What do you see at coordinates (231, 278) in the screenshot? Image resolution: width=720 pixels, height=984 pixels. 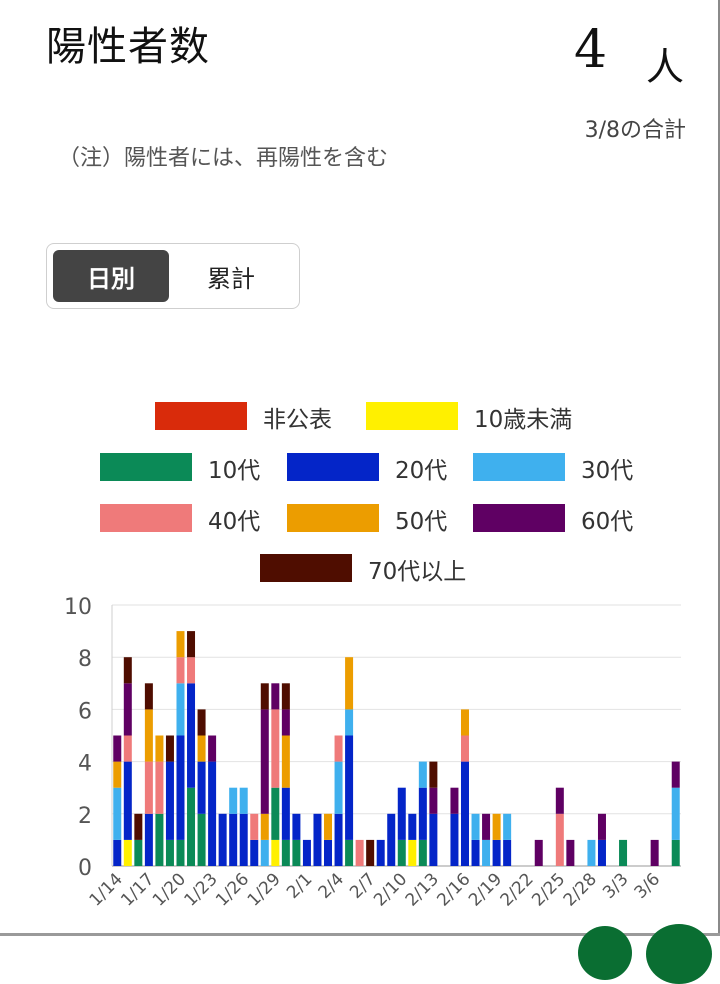 I see `cumulative-button: 累計` at bounding box center [231, 278].